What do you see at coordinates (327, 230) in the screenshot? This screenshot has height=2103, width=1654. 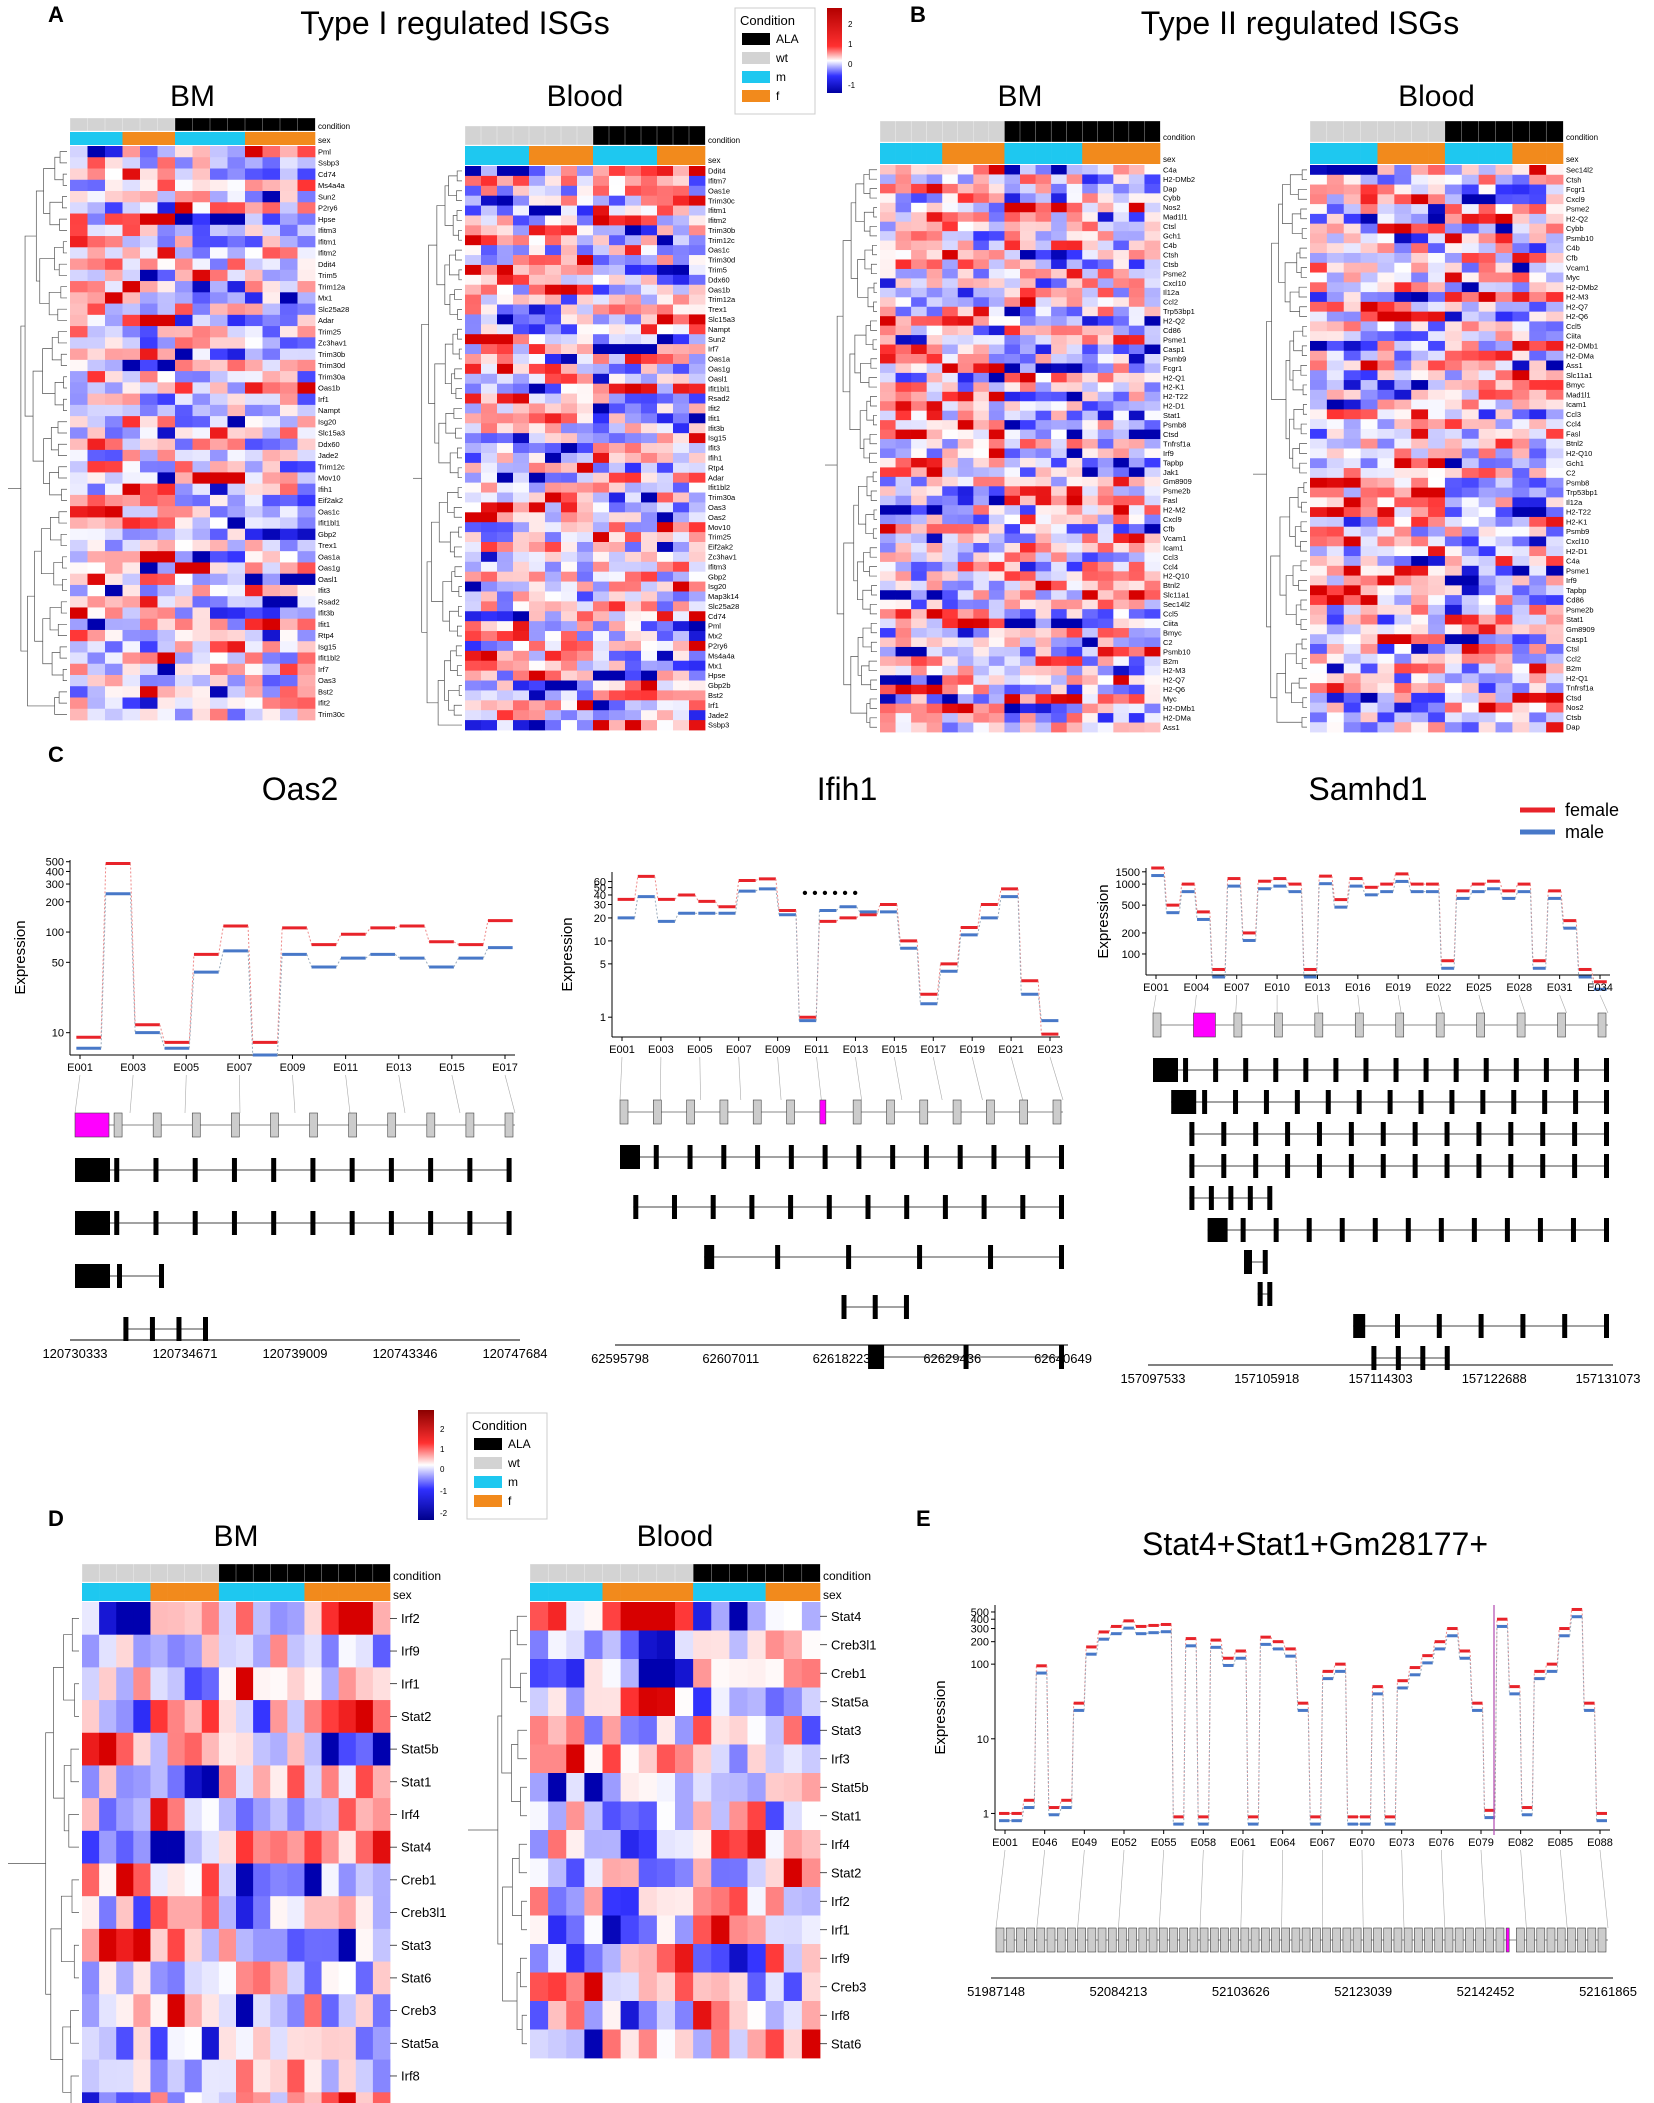 I see `heatmap-row-label: Ifitm3` at bounding box center [327, 230].